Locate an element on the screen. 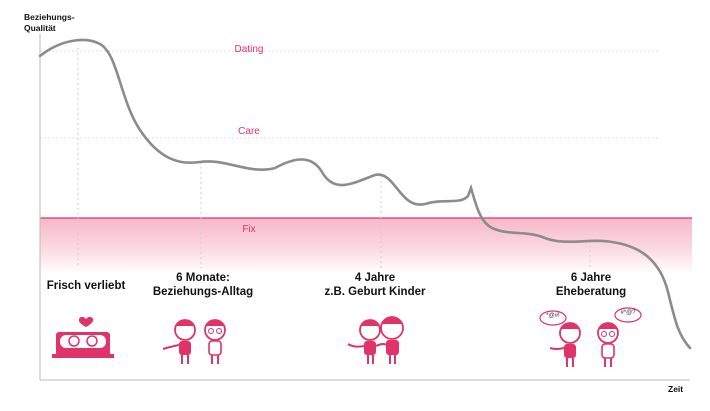 Image resolution: width=710 pixels, height=411 pixels. zone-label-care: Care is located at coordinates (249, 131).